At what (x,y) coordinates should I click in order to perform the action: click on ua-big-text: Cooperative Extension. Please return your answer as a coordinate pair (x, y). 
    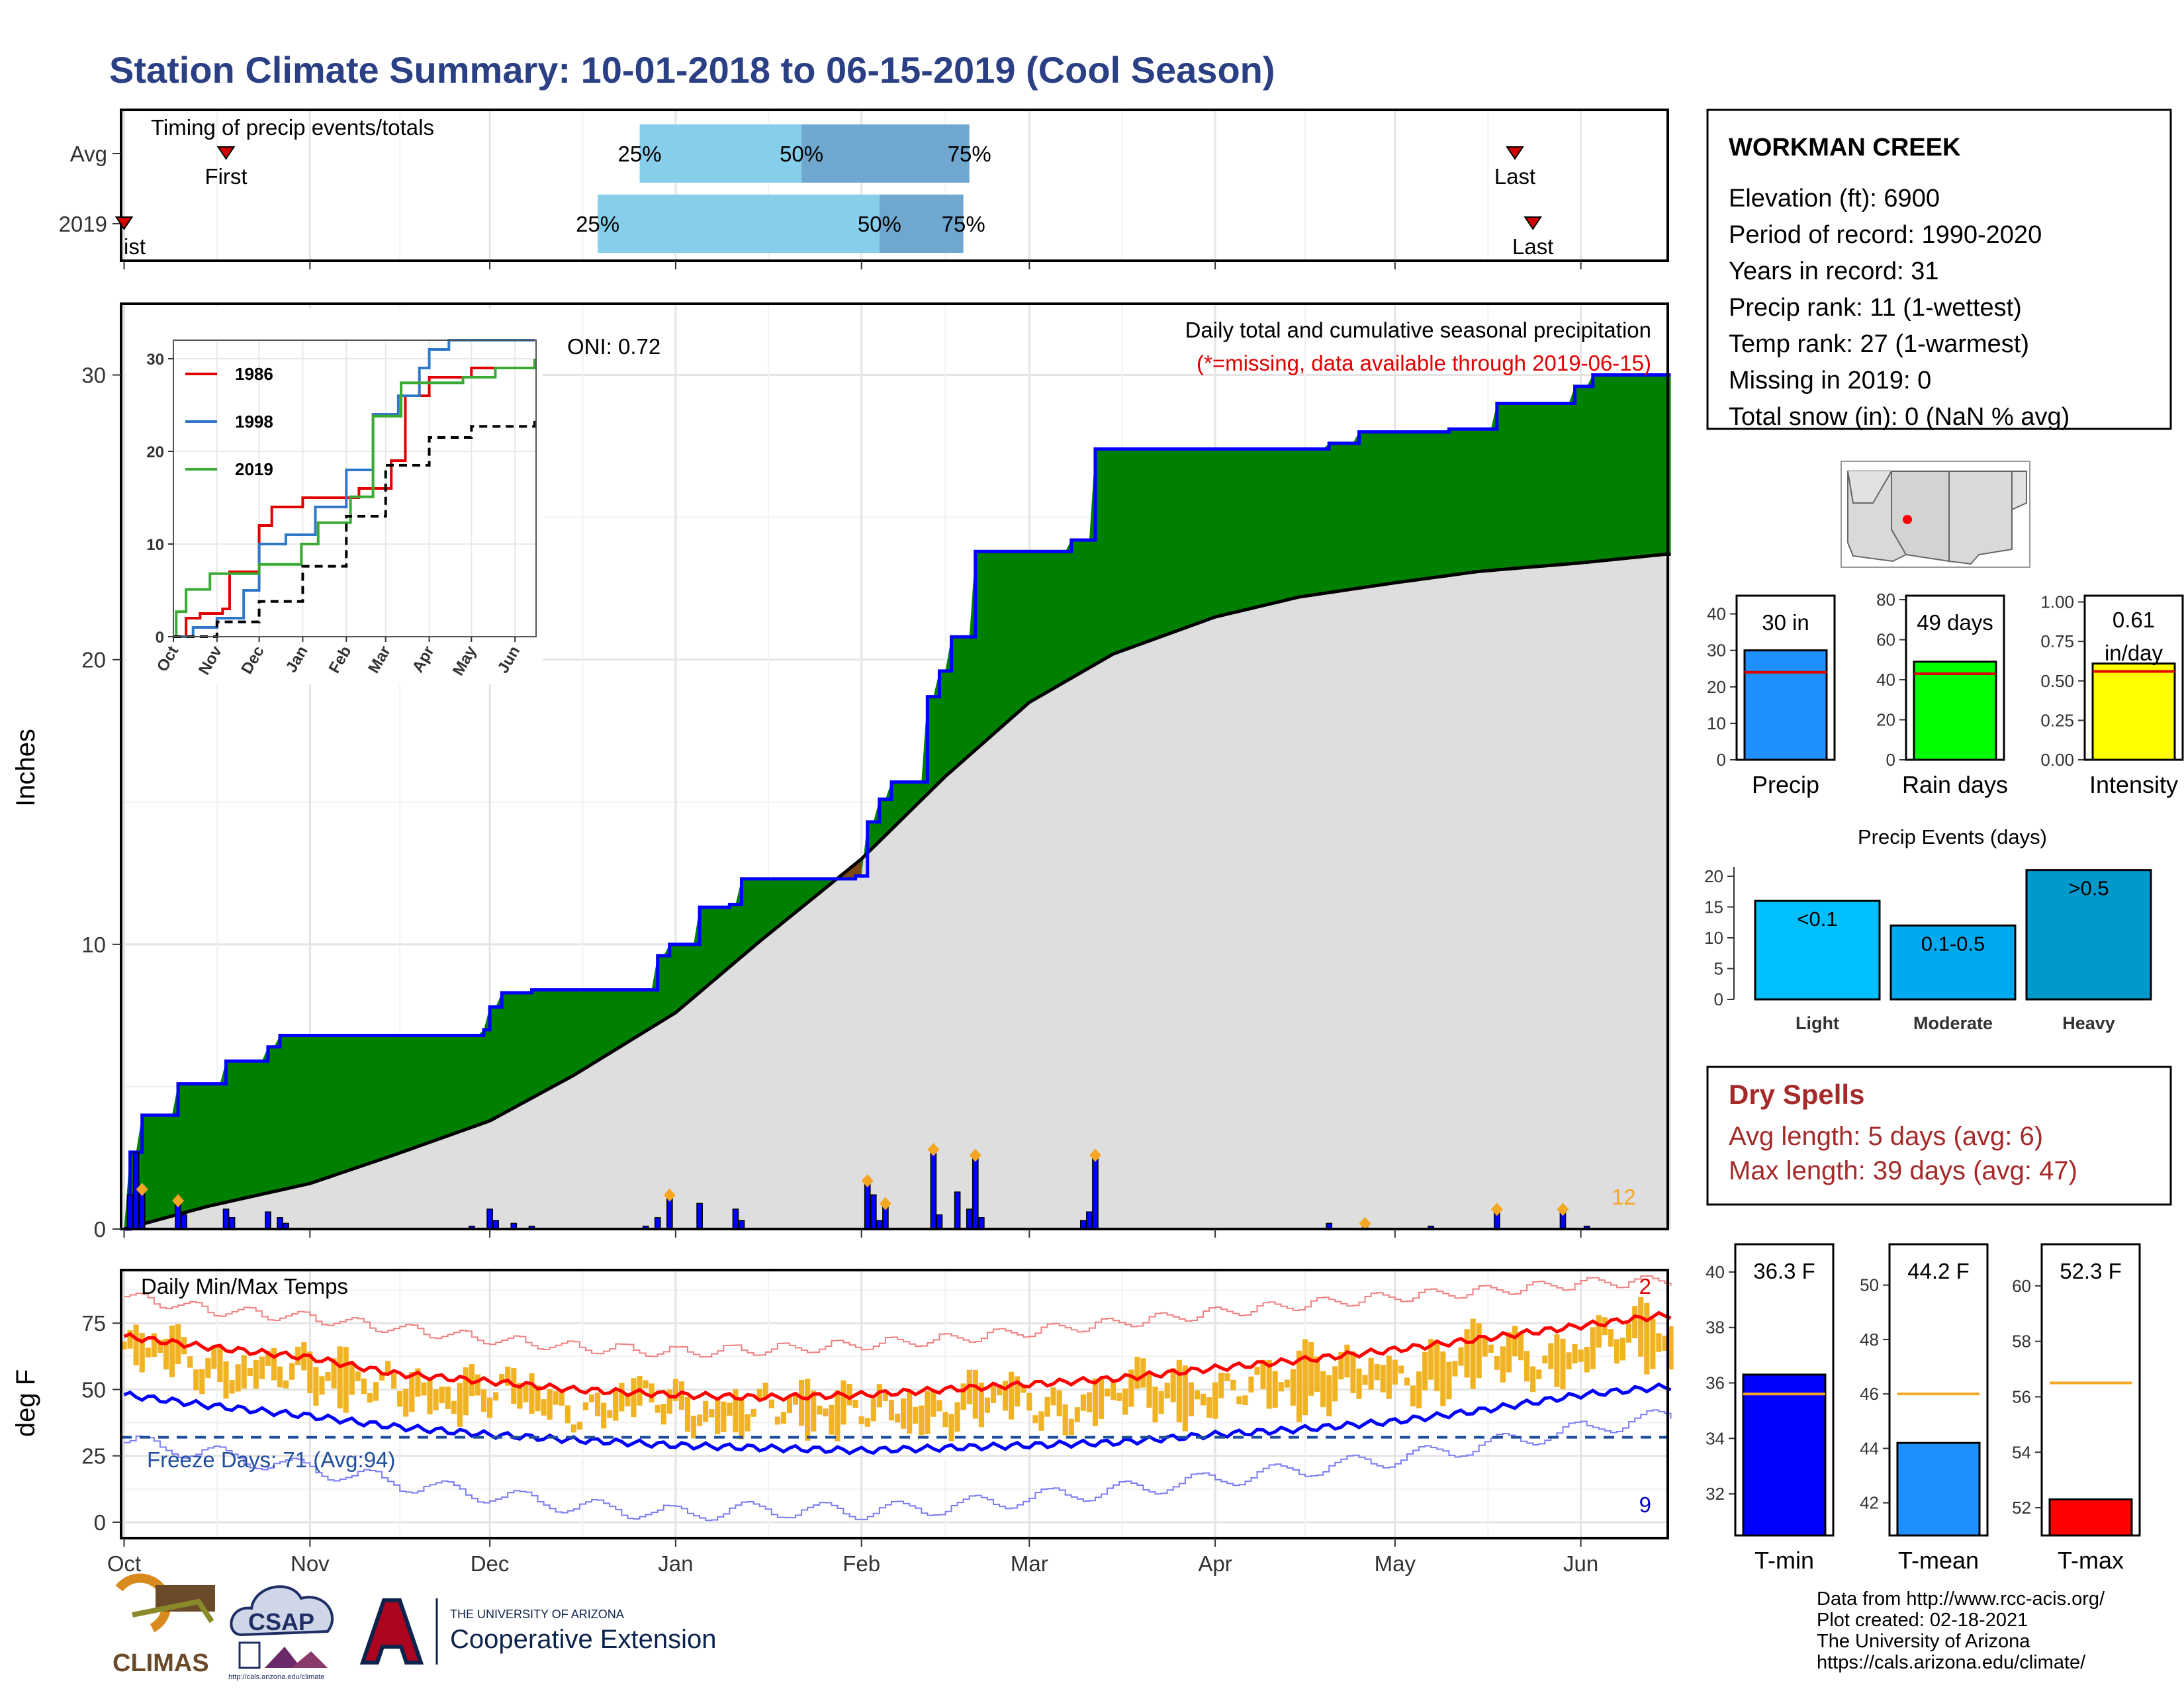
    Looking at the image, I should click on (583, 1639).